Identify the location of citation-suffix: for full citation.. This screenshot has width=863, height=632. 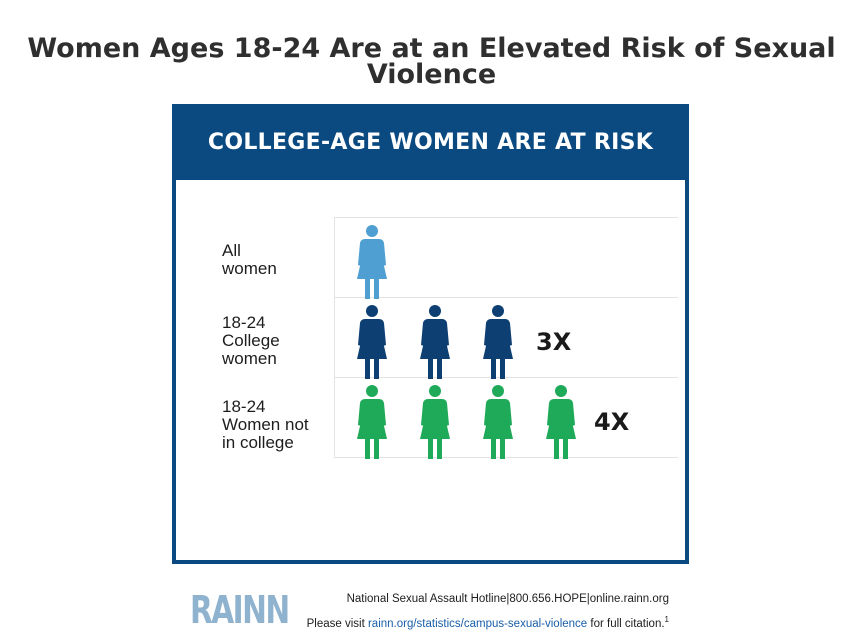
(626, 623).